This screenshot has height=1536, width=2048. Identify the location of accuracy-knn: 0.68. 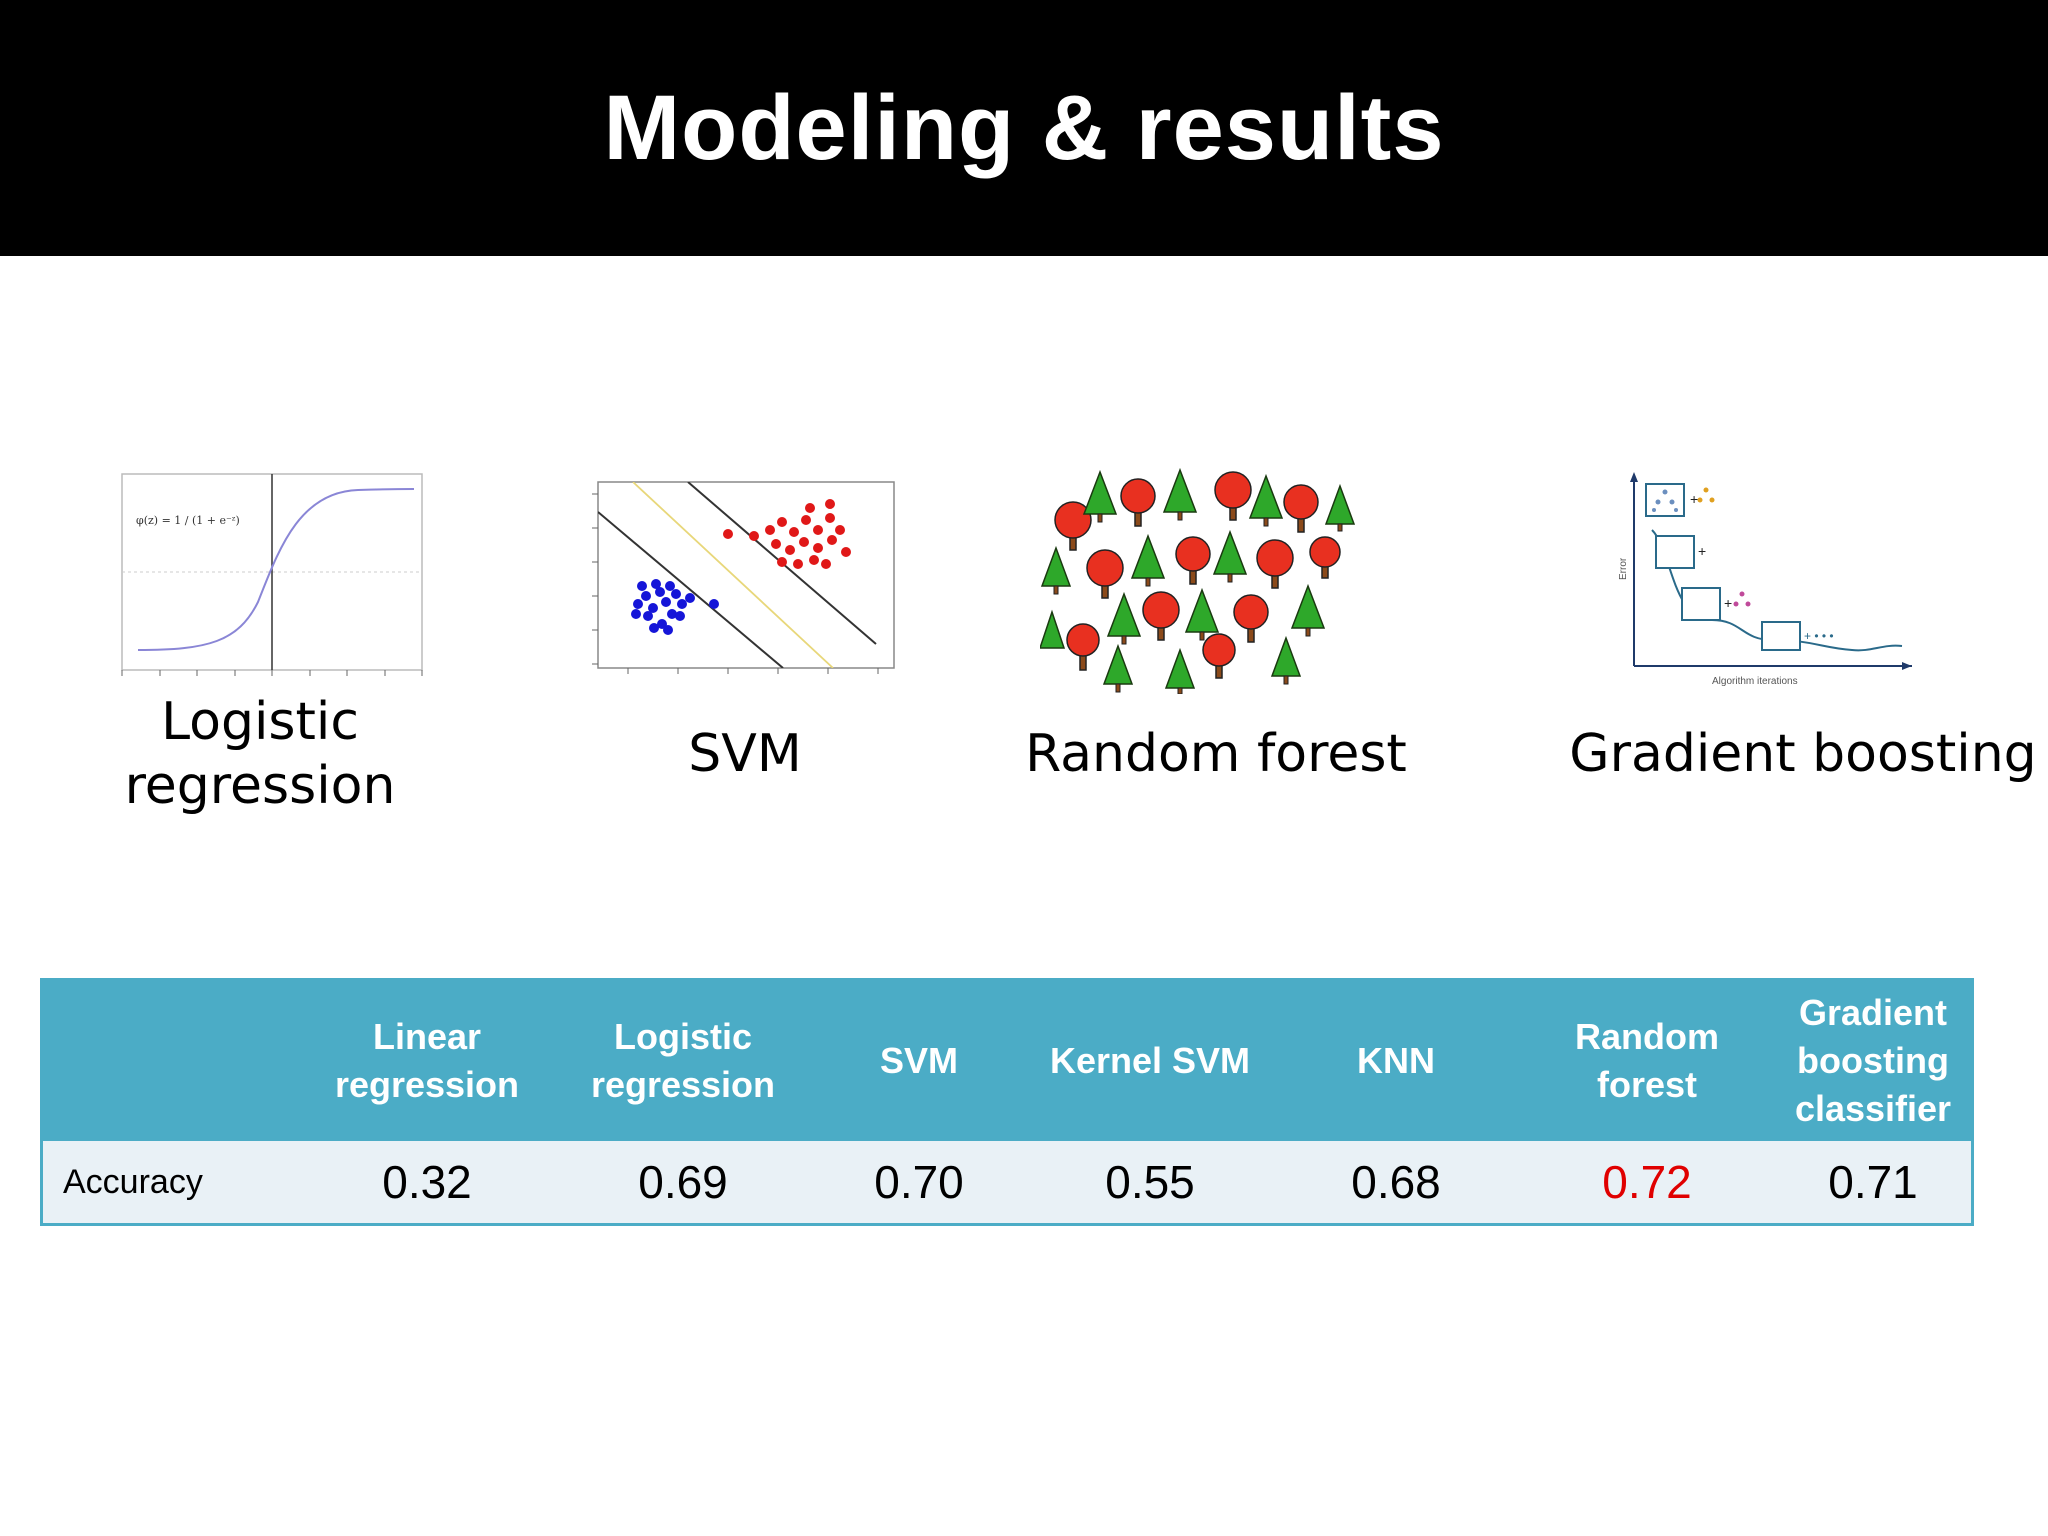
(1396, 1183).